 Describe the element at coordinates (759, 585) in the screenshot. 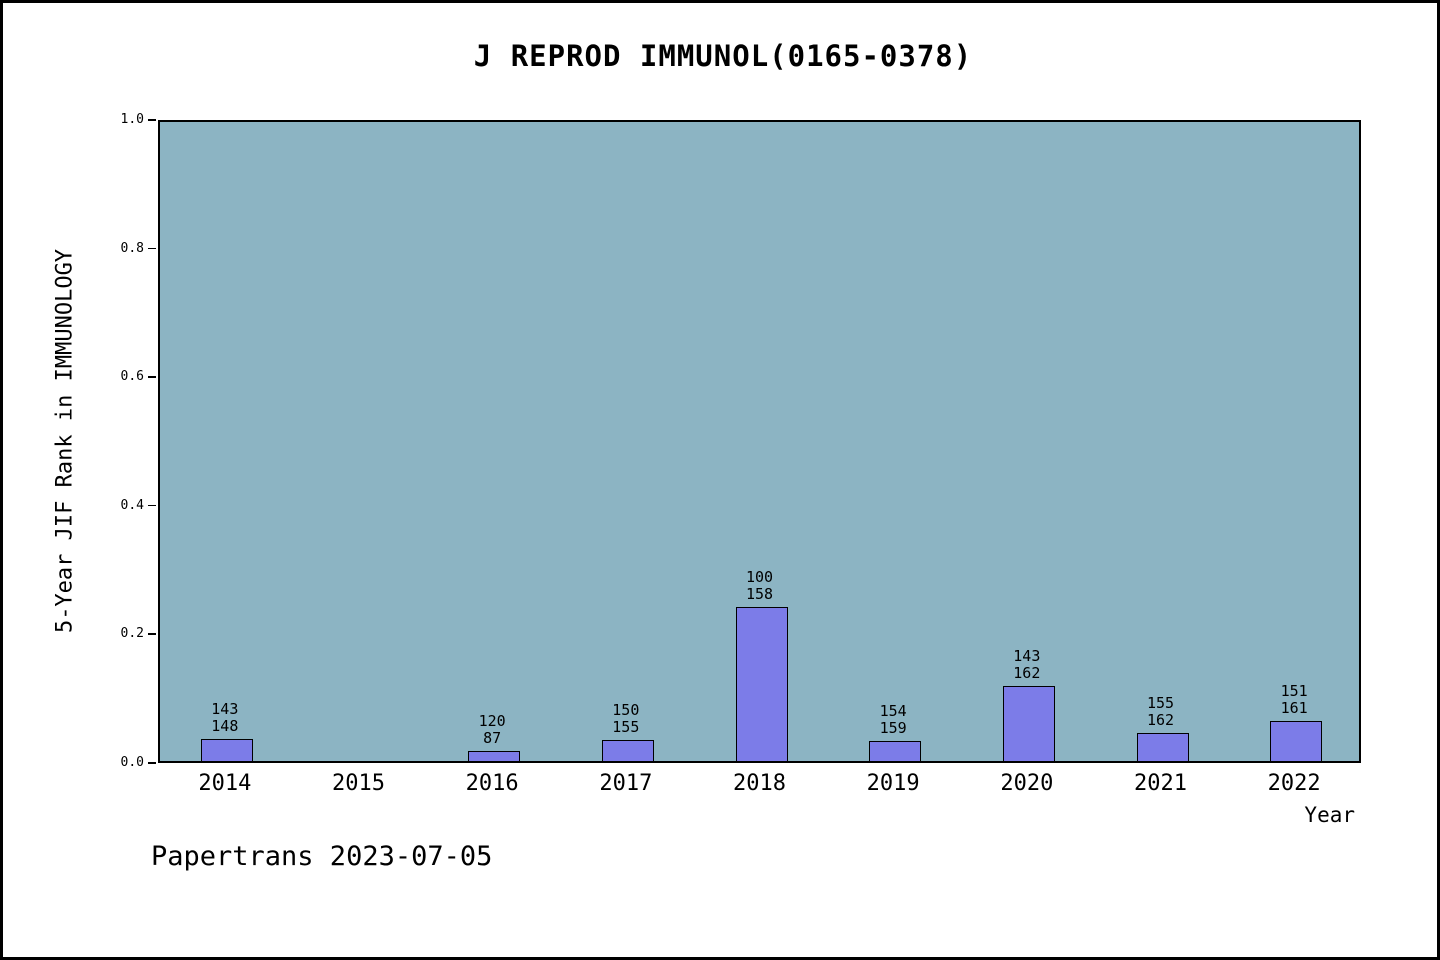

I see `bar-label: 100 158` at that location.